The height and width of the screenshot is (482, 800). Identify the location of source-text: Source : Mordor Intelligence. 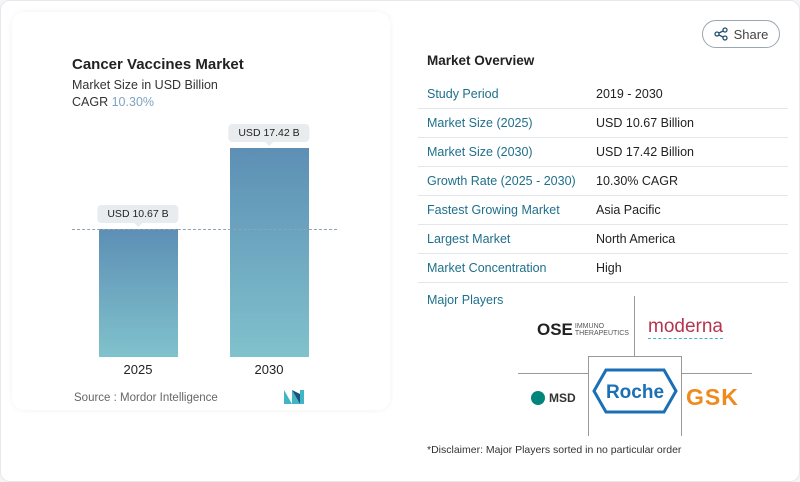
(146, 398).